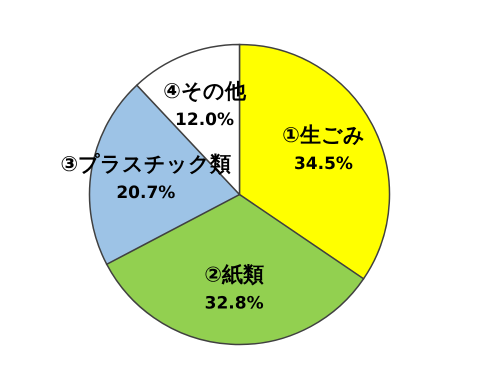 Image resolution: width=479 pixels, height=389 pixels. I want to click on slice-label: ②紙類, so click(234, 274).